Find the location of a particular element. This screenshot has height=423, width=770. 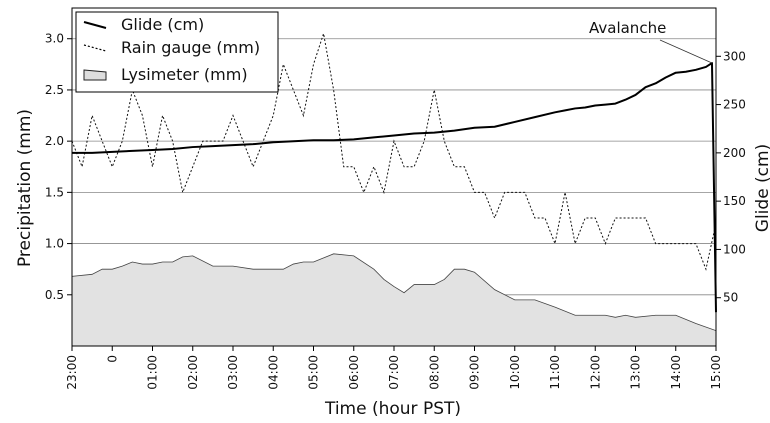

left-tick-label: 1.0 is located at coordinates (54, 244).